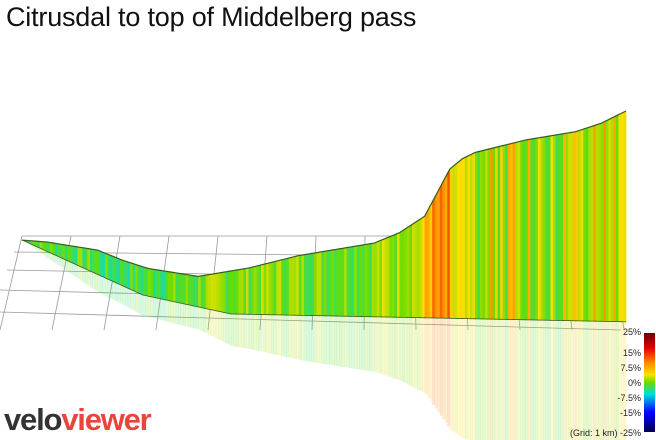 Image resolution: width=656 pixels, height=440 pixels. What do you see at coordinates (605, 433) in the screenshot?
I see `grid-note: (Grid: 1 km) -25%` at bounding box center [605, 433].